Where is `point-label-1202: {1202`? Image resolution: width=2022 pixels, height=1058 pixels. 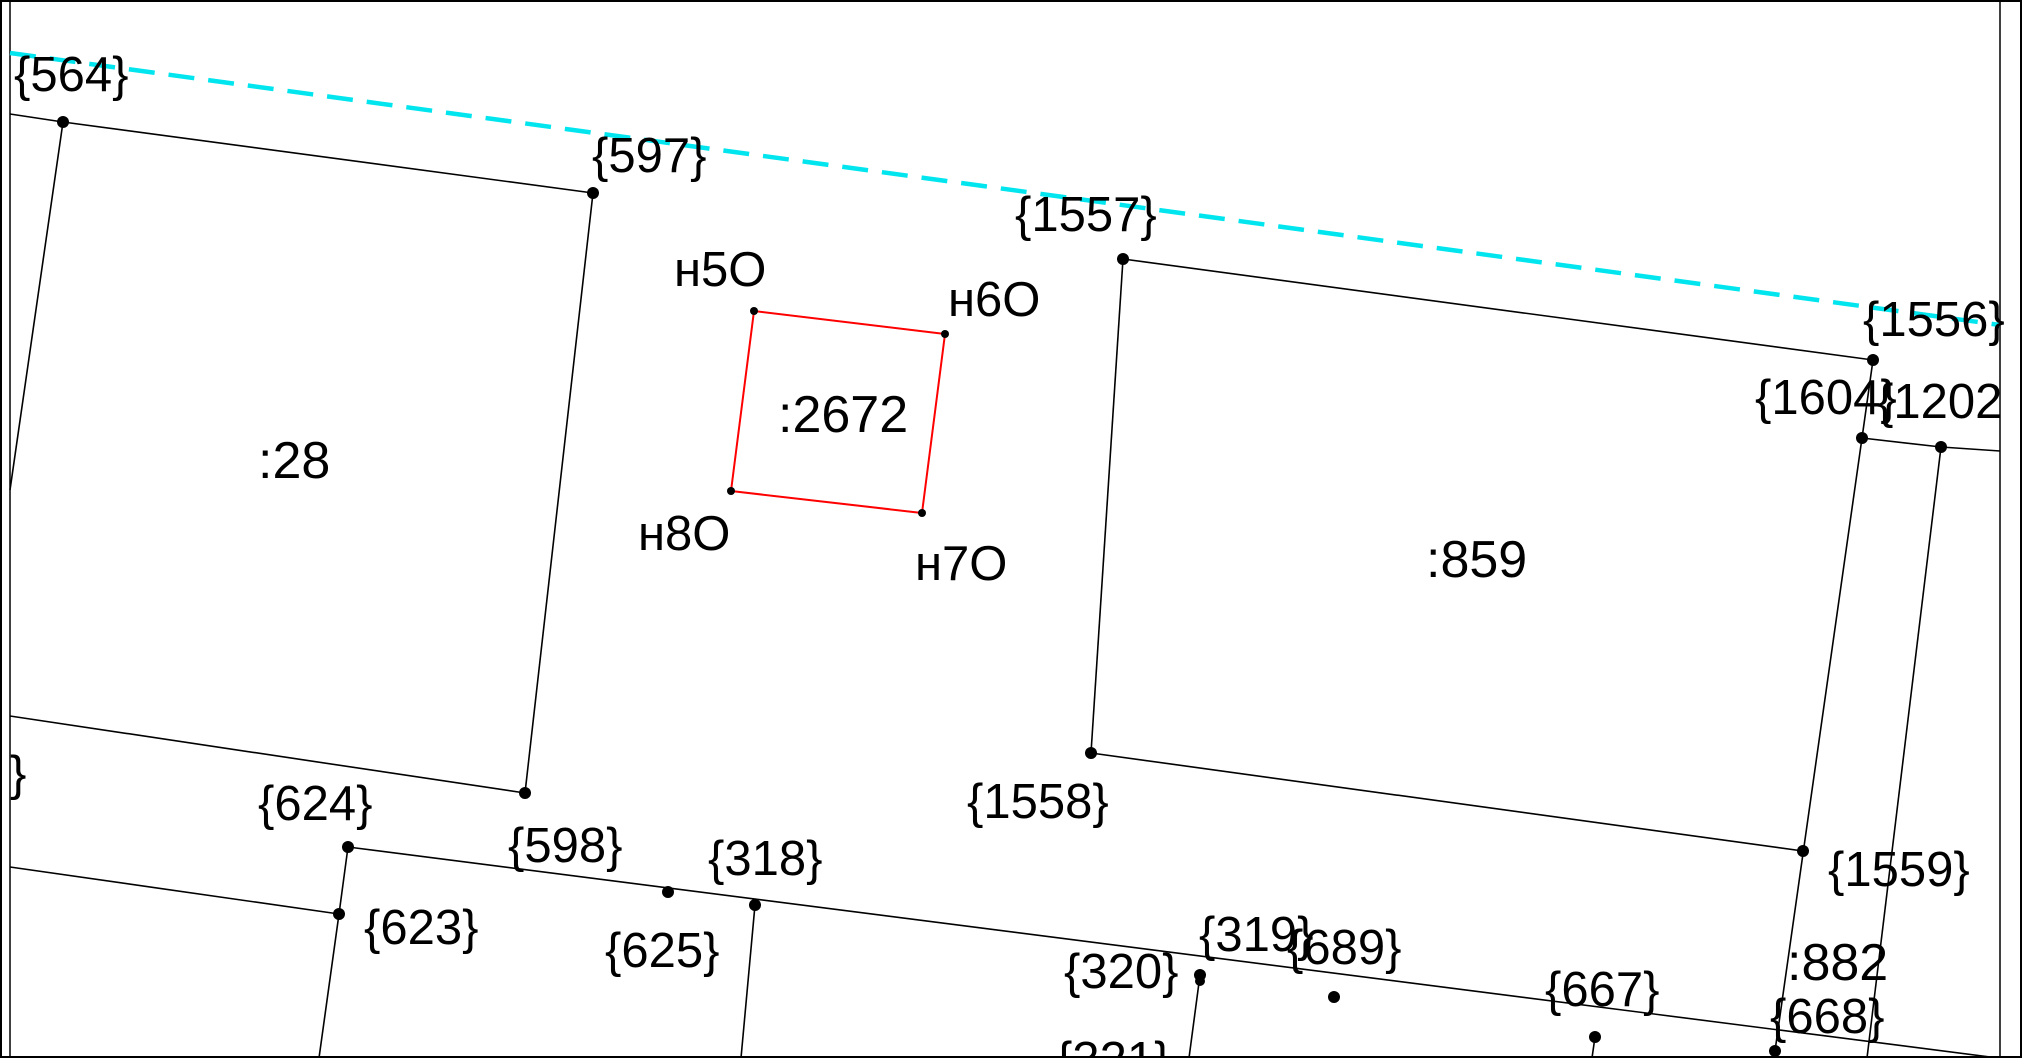
point-label-1202: {1202 is located at coordinates (1939, 402).